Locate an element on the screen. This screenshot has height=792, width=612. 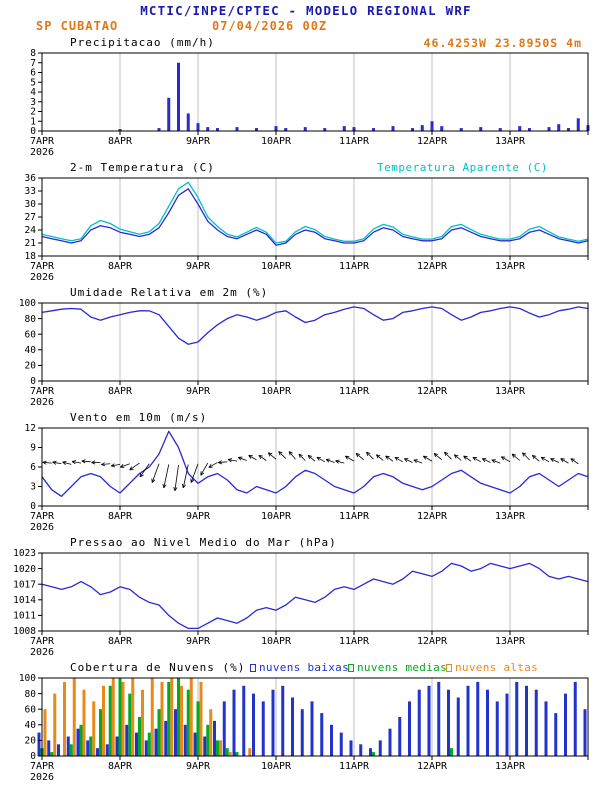
panel-title-row-pres: Pressao ao Nivel Medio do Mar (hPa) is located at coordinates (306, 542).